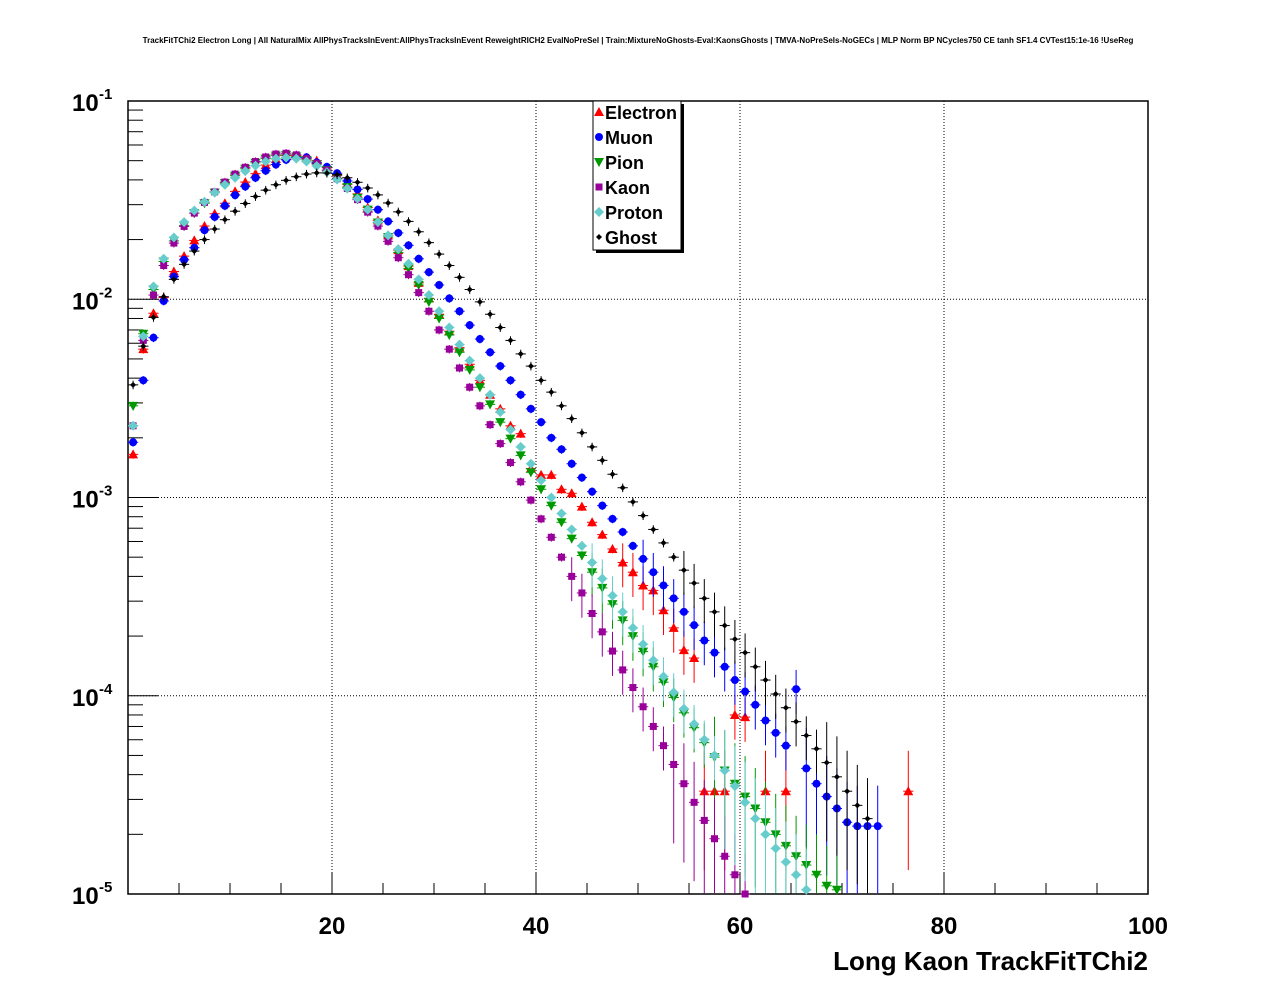 This screenshot has height=996, width=1276. What do you see at coordinates (638, 176) in the screenshot?
I see `legend: Electron Muon Pion Kaon Proton Ghost` at bounding box center [638, 176].